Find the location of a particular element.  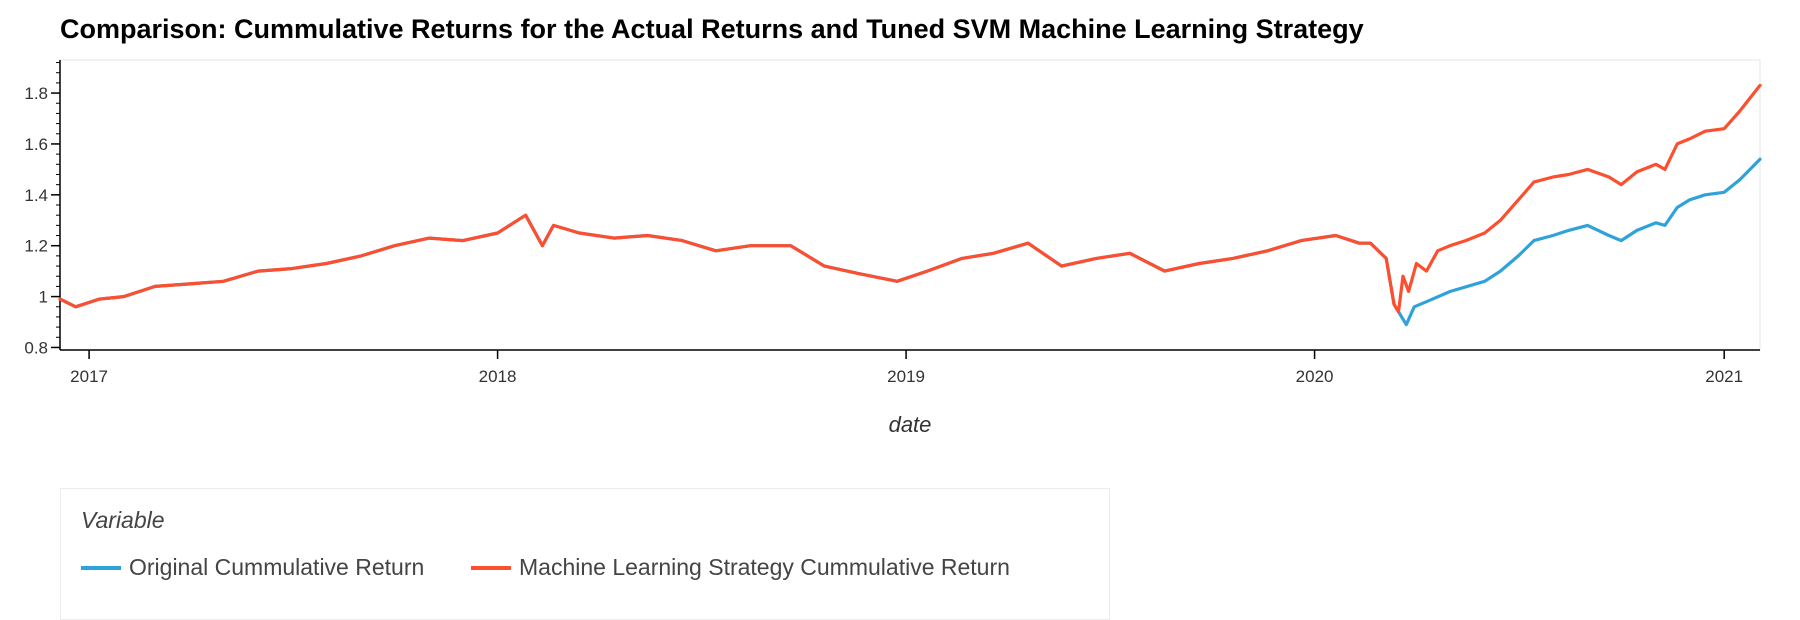

y-axis-ticks: 0.8 1 1.2 1.4 1.6 1.8 is located at coordinates (42, 220).